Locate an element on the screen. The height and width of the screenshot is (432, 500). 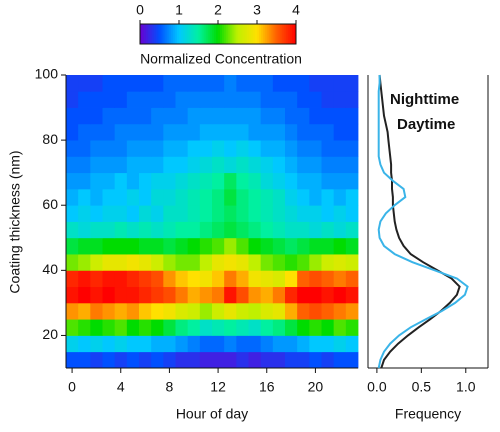
x-tick-label: 0 is located at coordinates (72, 387).